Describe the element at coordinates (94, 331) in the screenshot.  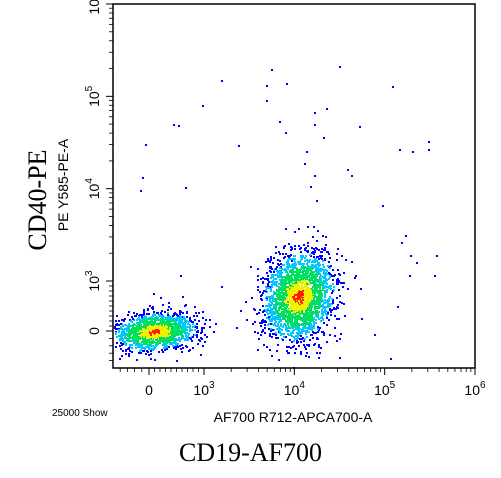
I see `y-tick-label: 0` at that location.